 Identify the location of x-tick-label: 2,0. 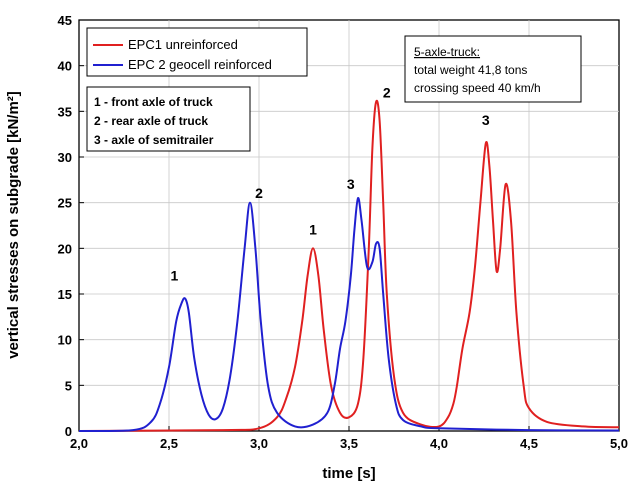
(79, 443).